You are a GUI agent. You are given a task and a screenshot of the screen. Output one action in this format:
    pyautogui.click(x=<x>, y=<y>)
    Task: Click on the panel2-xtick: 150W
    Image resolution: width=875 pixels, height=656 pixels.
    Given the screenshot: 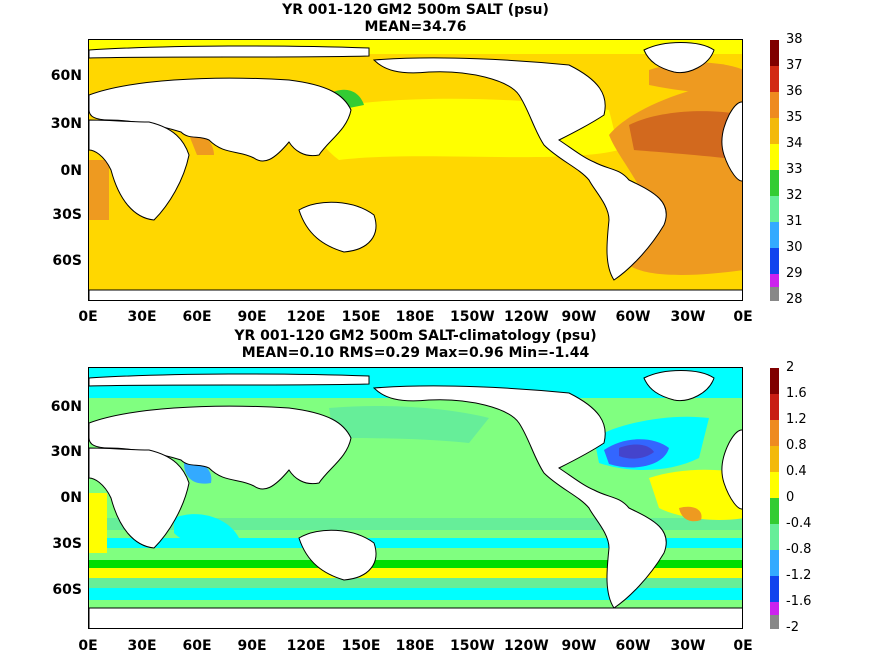 What is the action you would take?
    pyautogui.click(x=472, y=646)
    